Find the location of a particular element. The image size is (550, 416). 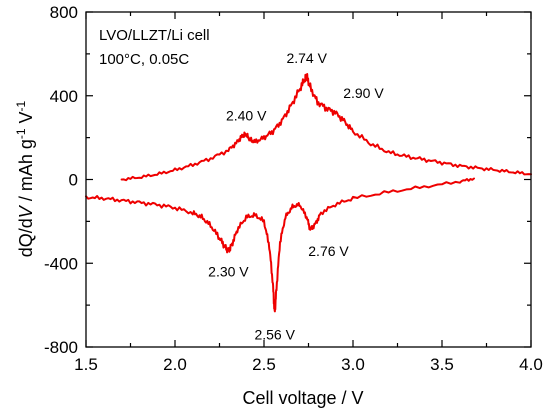

y-axis-title-exp2: -1 is located at coordinates (21, 105).